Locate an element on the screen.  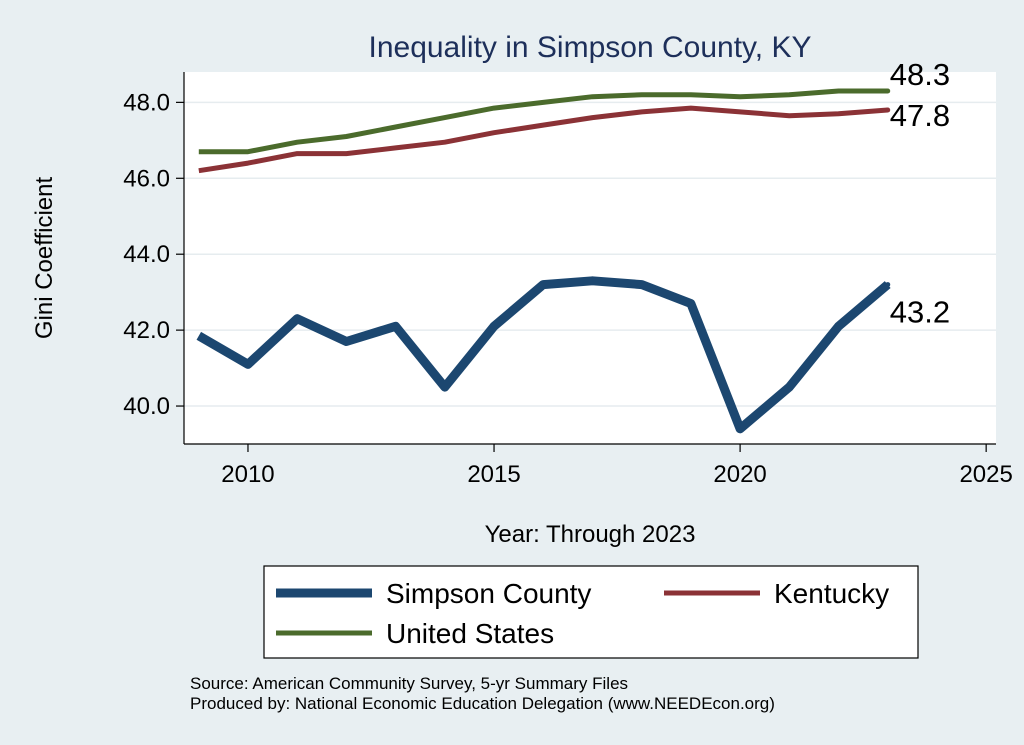
chart-title: Inequality in Simpson County, KY is located at coordinates (589, 47).